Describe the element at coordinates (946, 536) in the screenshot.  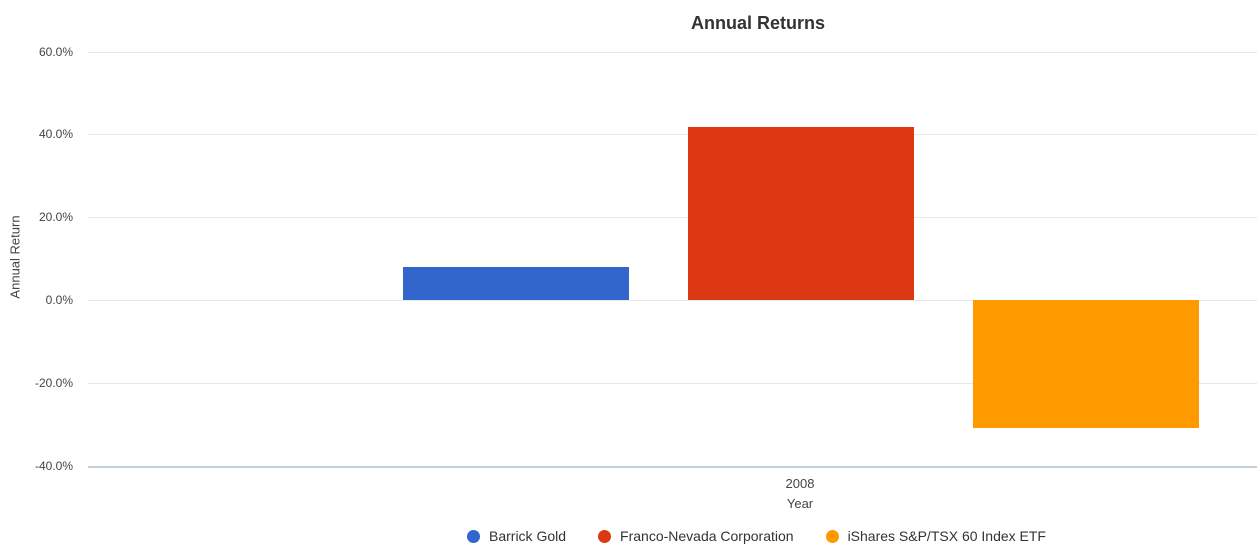
I see `legend-label: iShares S&P/TSX 60 Index ETF` at that location.